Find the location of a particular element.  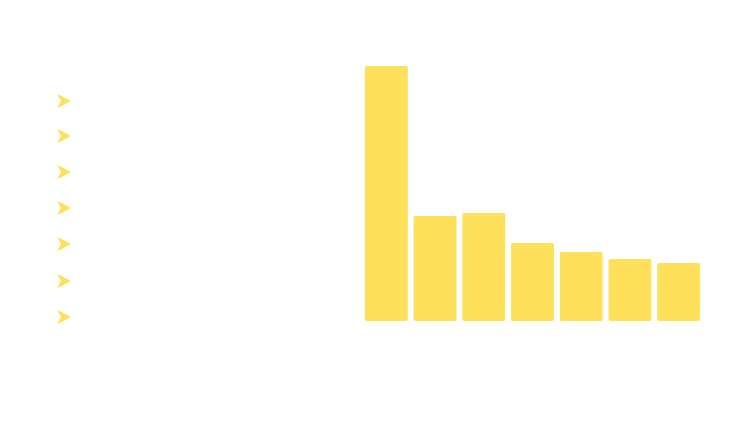

bullet-list is located at coordinates (64, 209).